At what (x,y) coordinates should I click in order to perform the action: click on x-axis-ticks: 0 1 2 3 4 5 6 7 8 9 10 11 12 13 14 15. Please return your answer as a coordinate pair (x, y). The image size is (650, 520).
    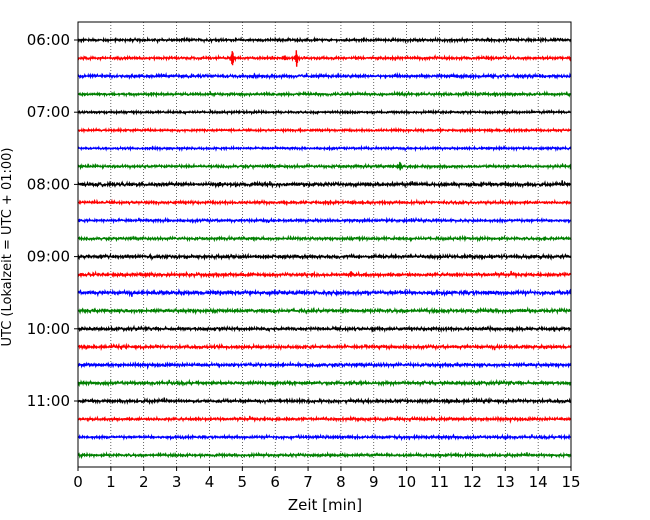
    Looking at the image, I should click on (327, 479).